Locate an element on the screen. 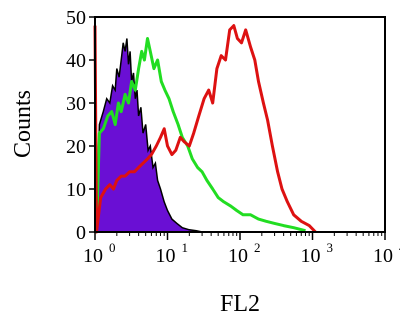 The image size is (400, 325). y-tick-label: 30 is located at coordinates (76, 104).